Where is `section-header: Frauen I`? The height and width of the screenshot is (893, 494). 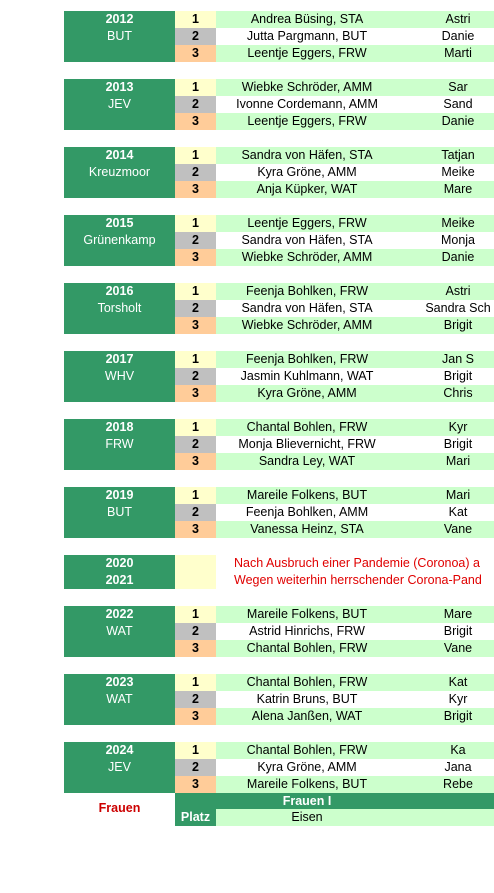
section-header: Frauen I is located at coordinates (334, 801).